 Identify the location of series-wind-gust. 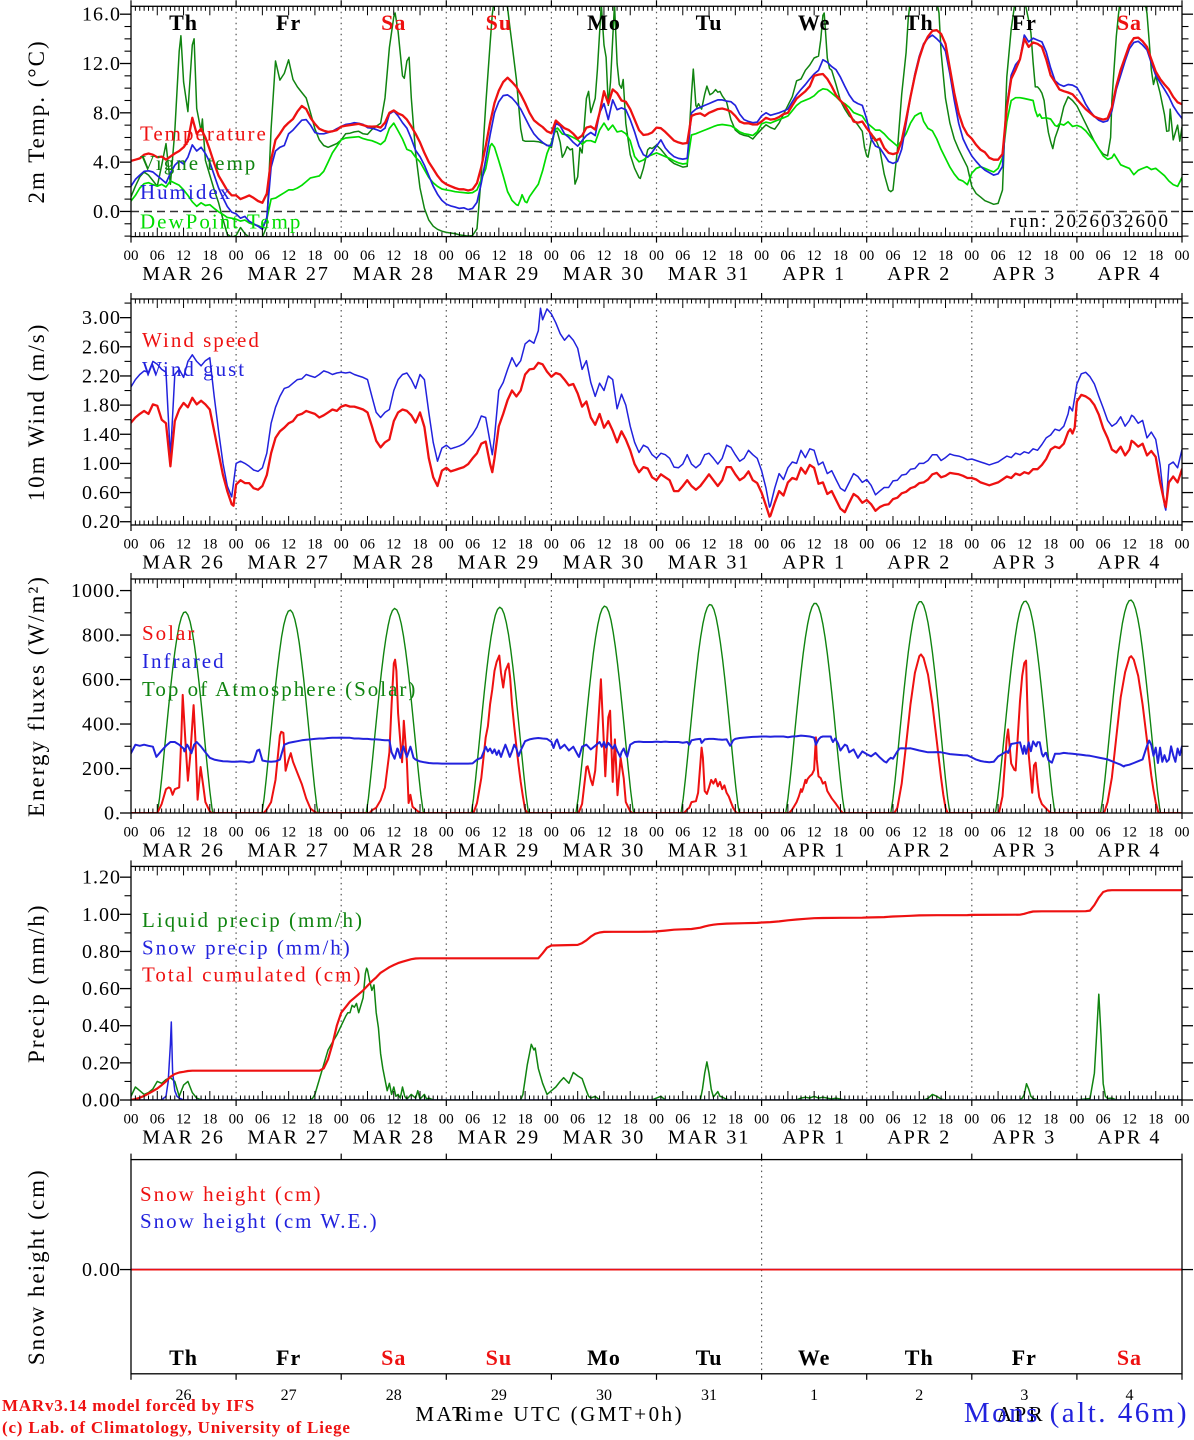
(656, 409).